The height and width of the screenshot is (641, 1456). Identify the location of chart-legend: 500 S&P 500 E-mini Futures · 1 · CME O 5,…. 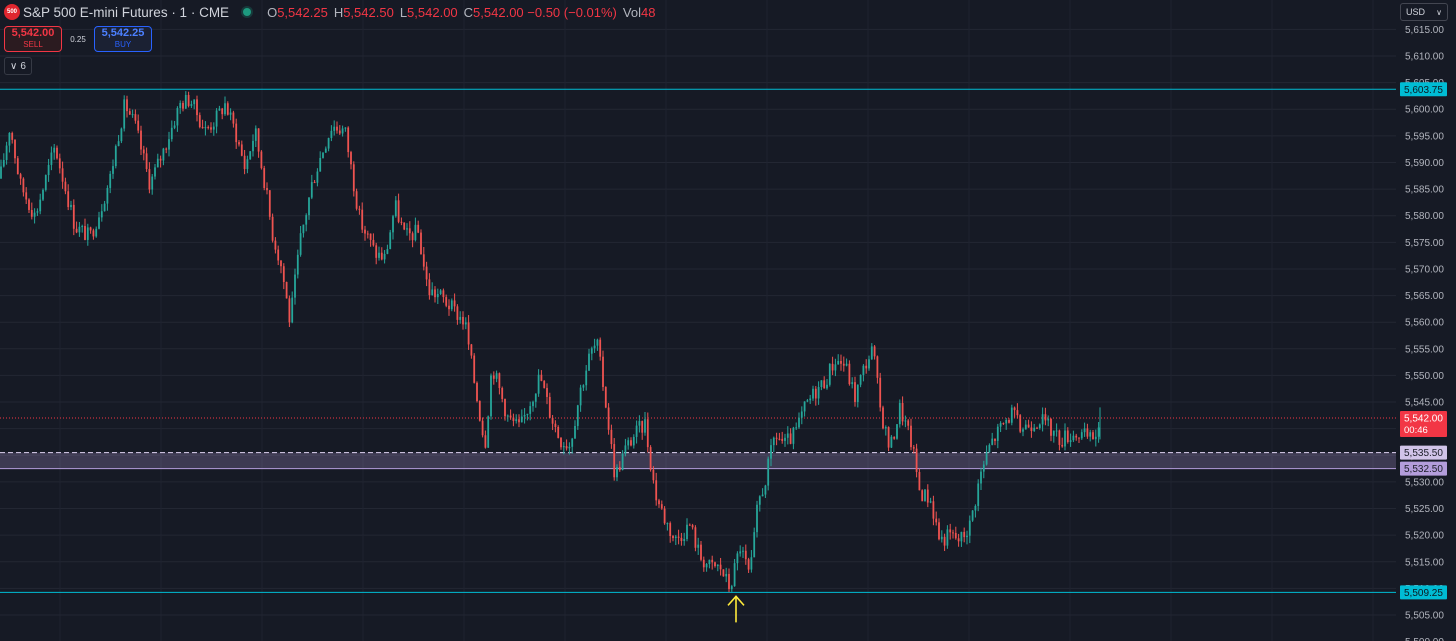
(329, 12).